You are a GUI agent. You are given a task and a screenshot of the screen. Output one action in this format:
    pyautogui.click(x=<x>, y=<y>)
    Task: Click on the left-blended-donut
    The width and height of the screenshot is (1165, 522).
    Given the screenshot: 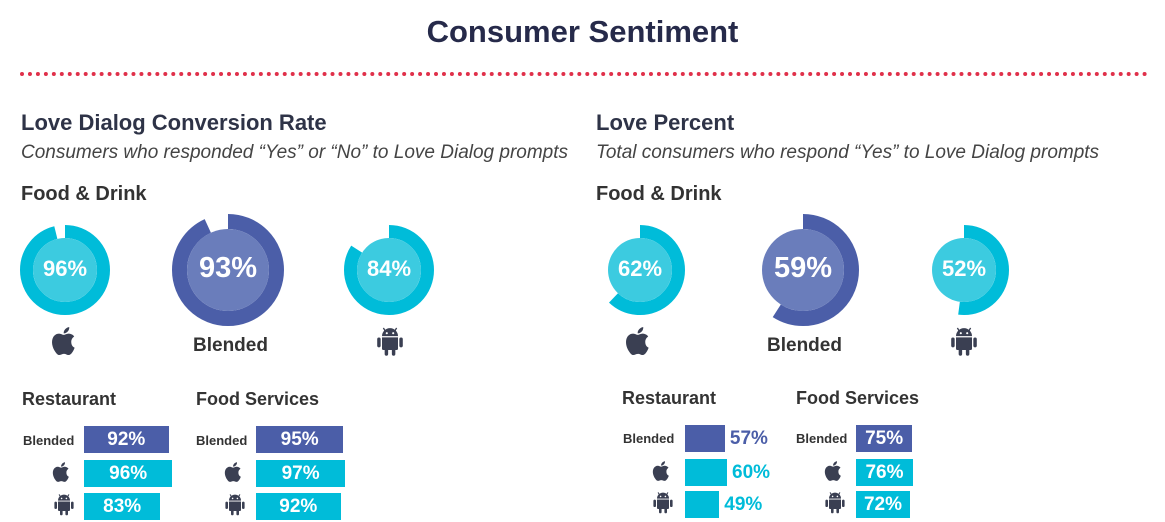 What is the action you would take?
    pyautogui.click(x=228, y=270)
    